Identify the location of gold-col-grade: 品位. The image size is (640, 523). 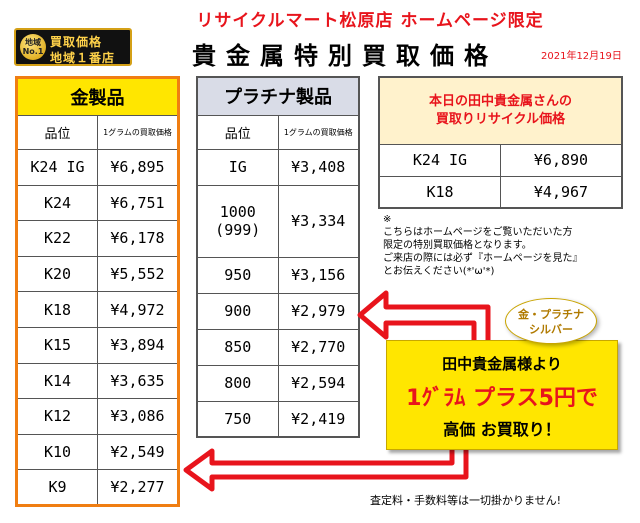
(57, 132).